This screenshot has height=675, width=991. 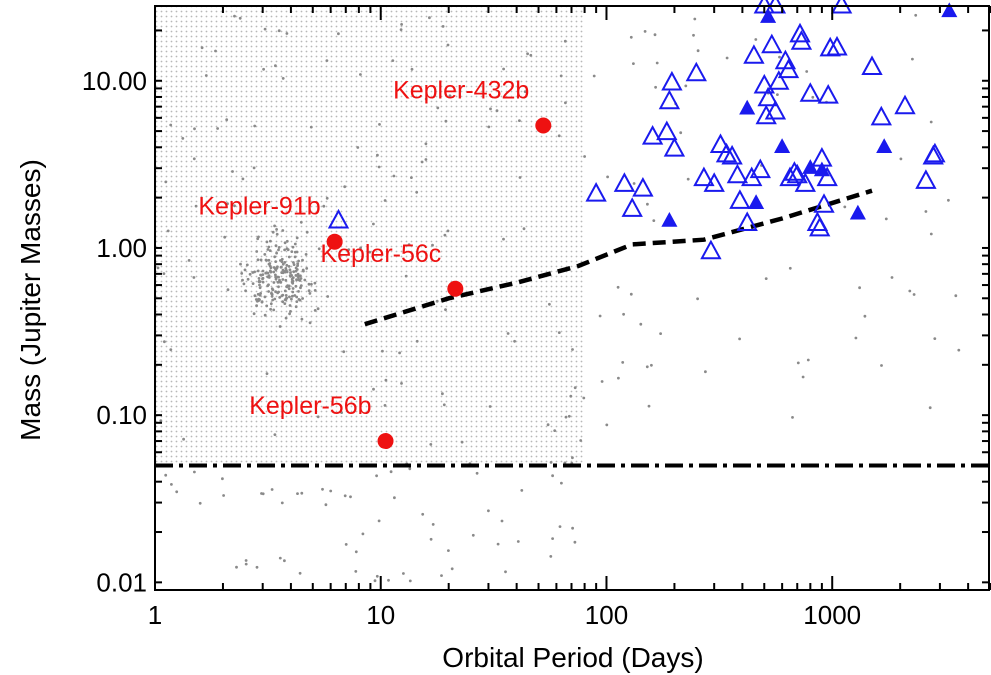 I want to click on highlight-label: Kepler-56c, so click(x=380, y=254).